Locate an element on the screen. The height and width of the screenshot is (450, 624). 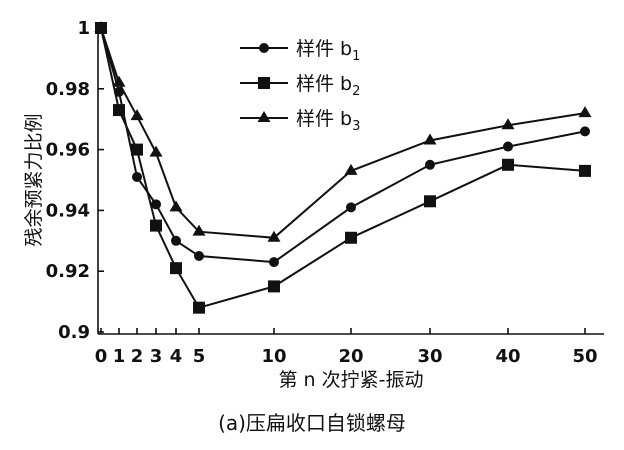
legend-subscript-3: 3 is located at coordinates (356, 126).